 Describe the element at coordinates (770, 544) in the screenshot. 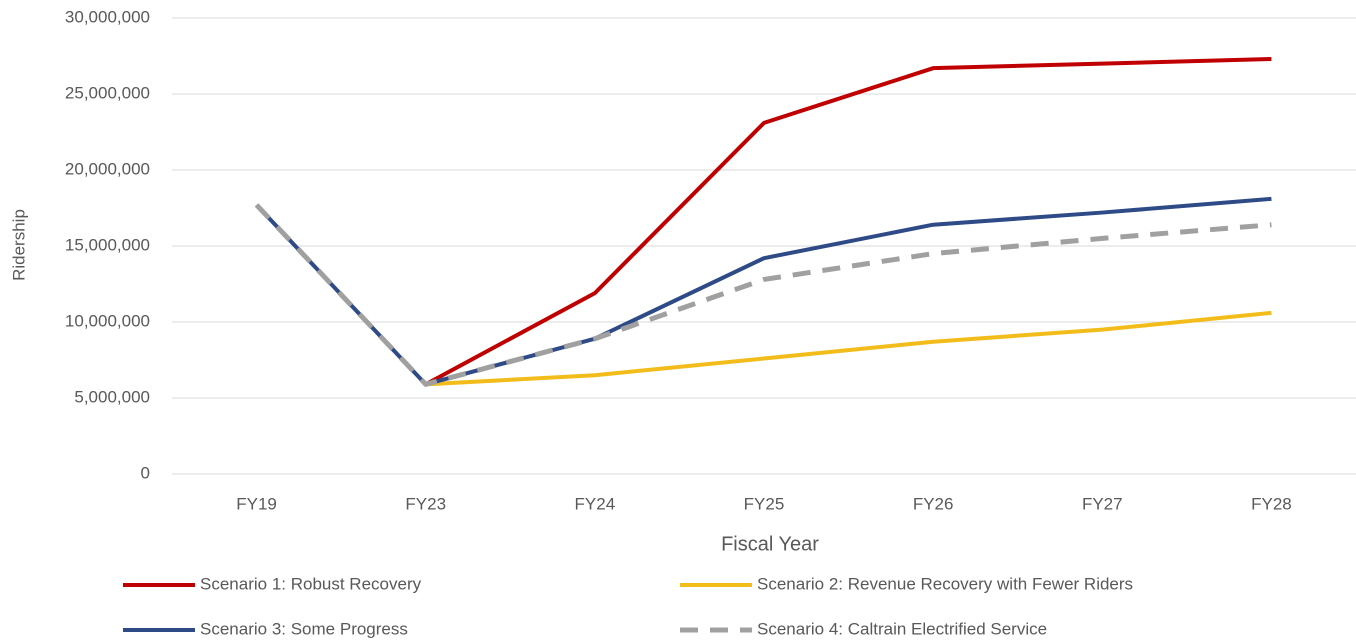

I see `x-axis-title: Fiscal Year` at that location.